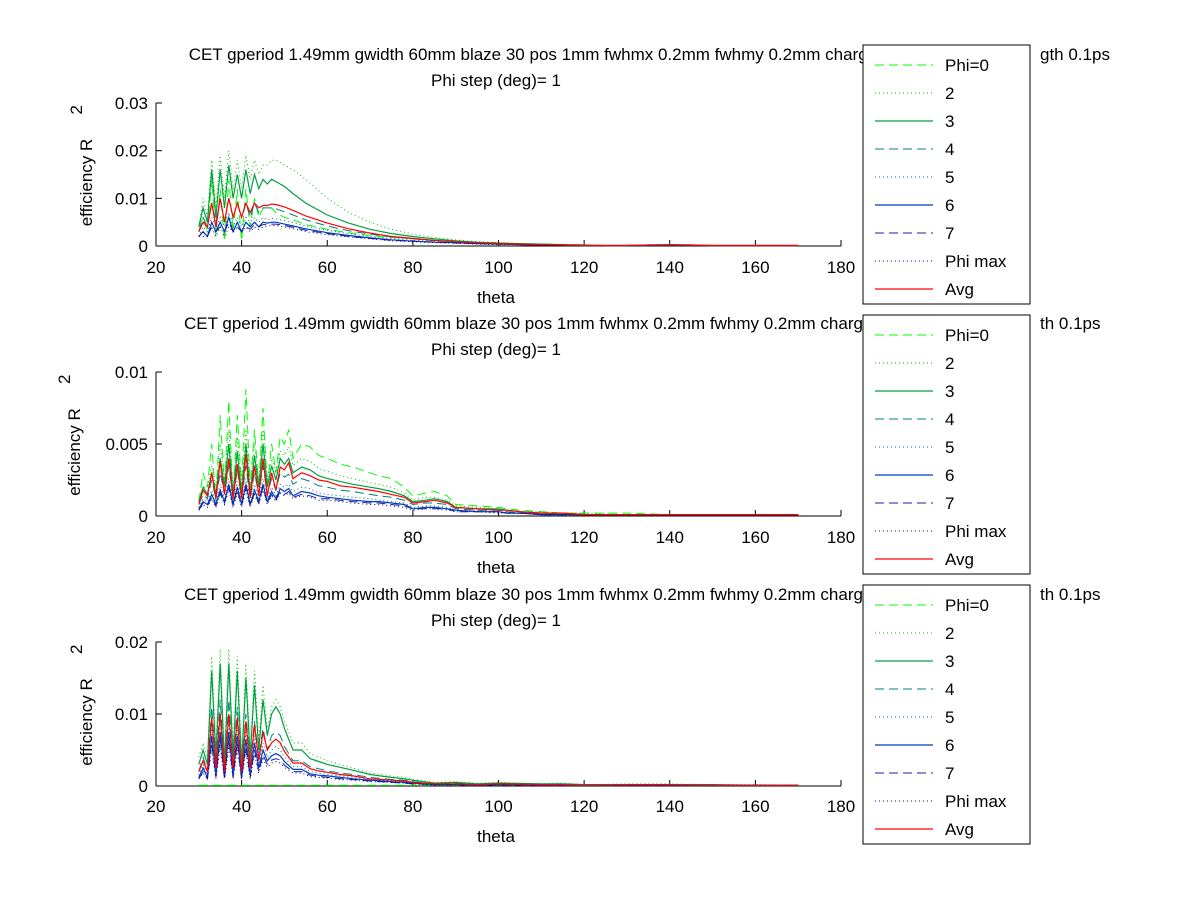 The width and height of the screenshot is (1200, 901). What do you see at coordinates (1075, 54) in the screenshot?
I see `chart-title-tail: gth 0.1ps` at bounding box center [1075, 54].